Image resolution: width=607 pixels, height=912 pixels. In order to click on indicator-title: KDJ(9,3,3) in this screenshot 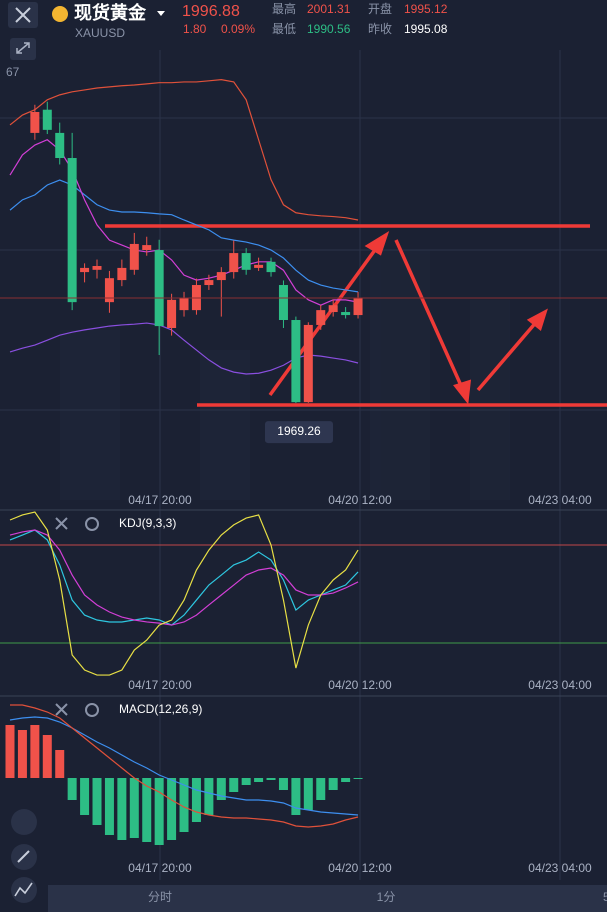, I will do `click(147, 523)`.